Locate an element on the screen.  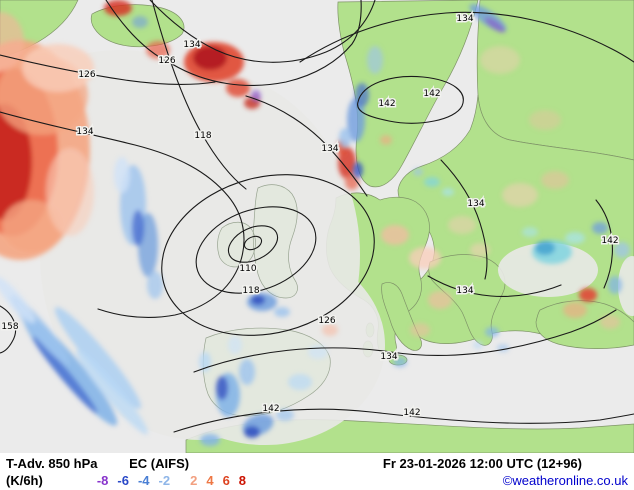
black-sea is located at coordinates (548, 270).